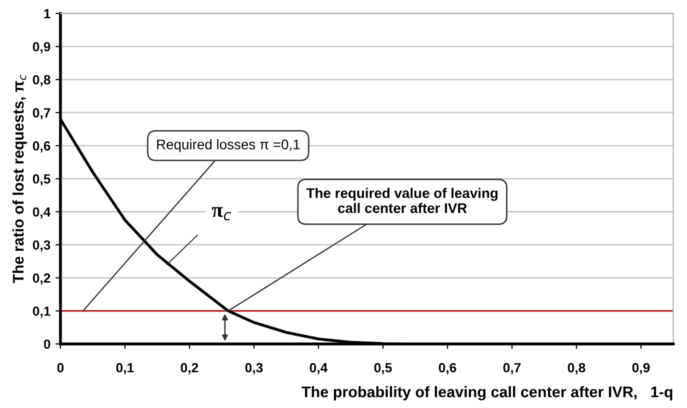 Image resolution: width=687 pixels, height=408 pixels. I want to click on x-tick-label: 0,5, so click(383, 368).